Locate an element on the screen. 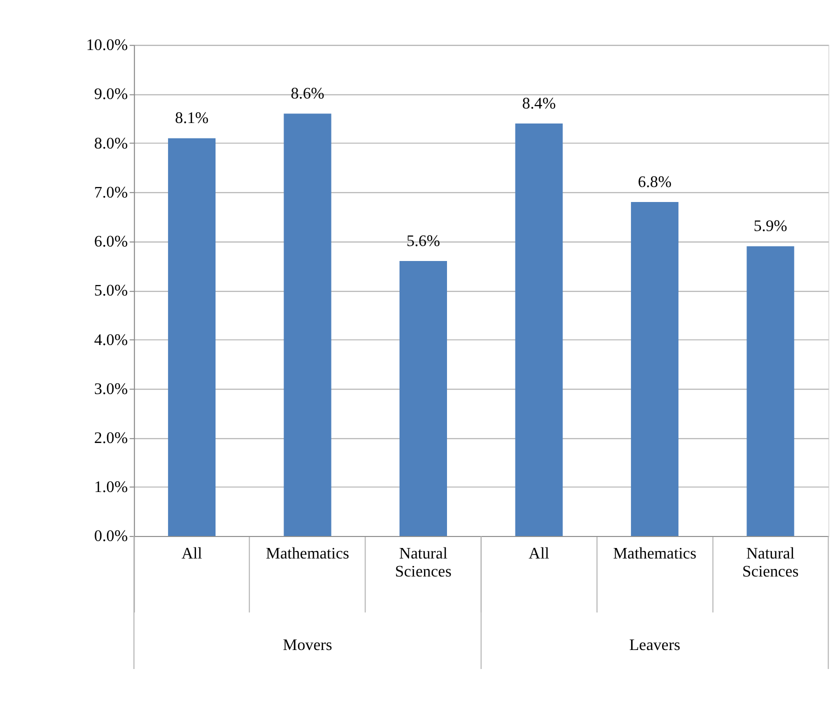 This screenshot has width=834, height=723. y-tick-label: 1.0% is located at coordinates (111, 487).